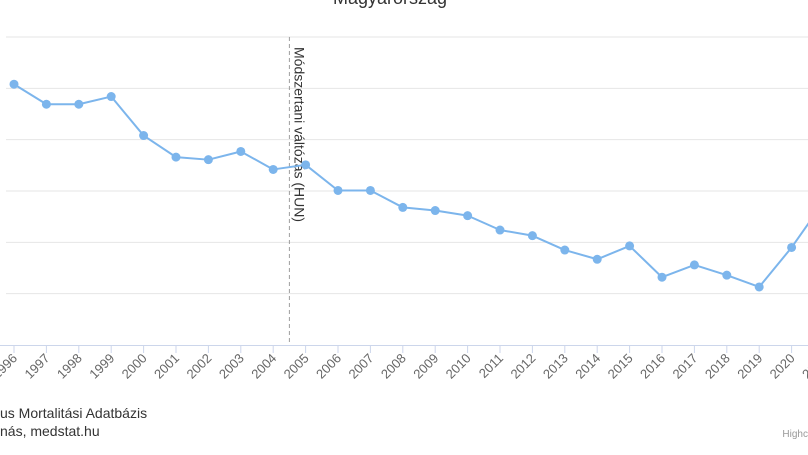  What do you see at coordinates (782, 366) in the screenshot?
I see `x-tick-label: 2020` at bounding box center [782, 366].